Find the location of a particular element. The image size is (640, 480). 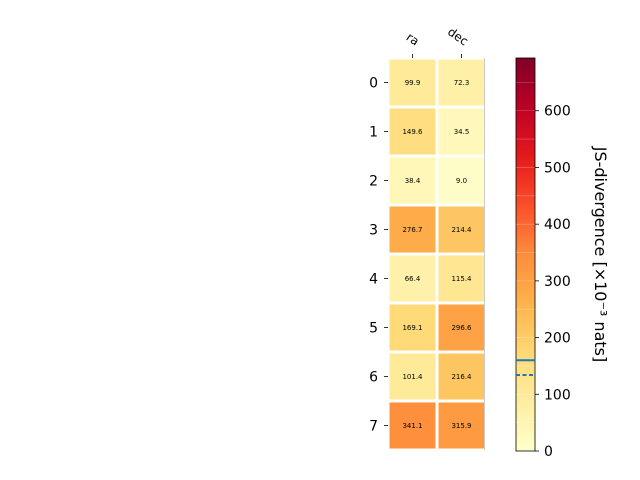

cell-label: 99.9 is located at coordinates (413, 83).